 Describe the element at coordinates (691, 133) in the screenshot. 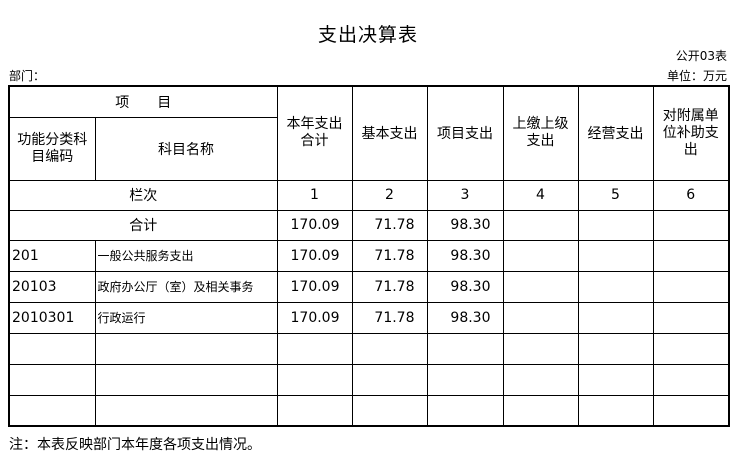

I see `header-col-6: 对附属单位补助支出` at that location.